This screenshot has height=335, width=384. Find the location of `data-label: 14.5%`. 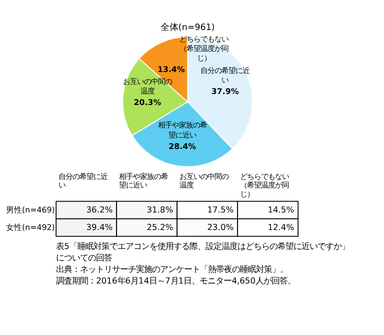

data-label: 14.5% is located at coordinates (281, 209).